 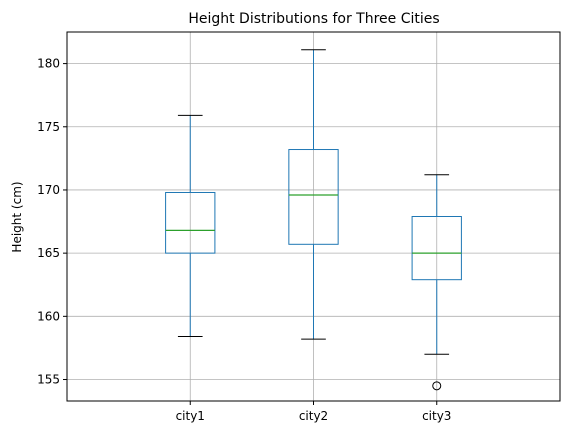 What do you see at coordinates (190, 416) in the screenshot?
I see `x-tick-label: city1` at bounding box center [190, 416].